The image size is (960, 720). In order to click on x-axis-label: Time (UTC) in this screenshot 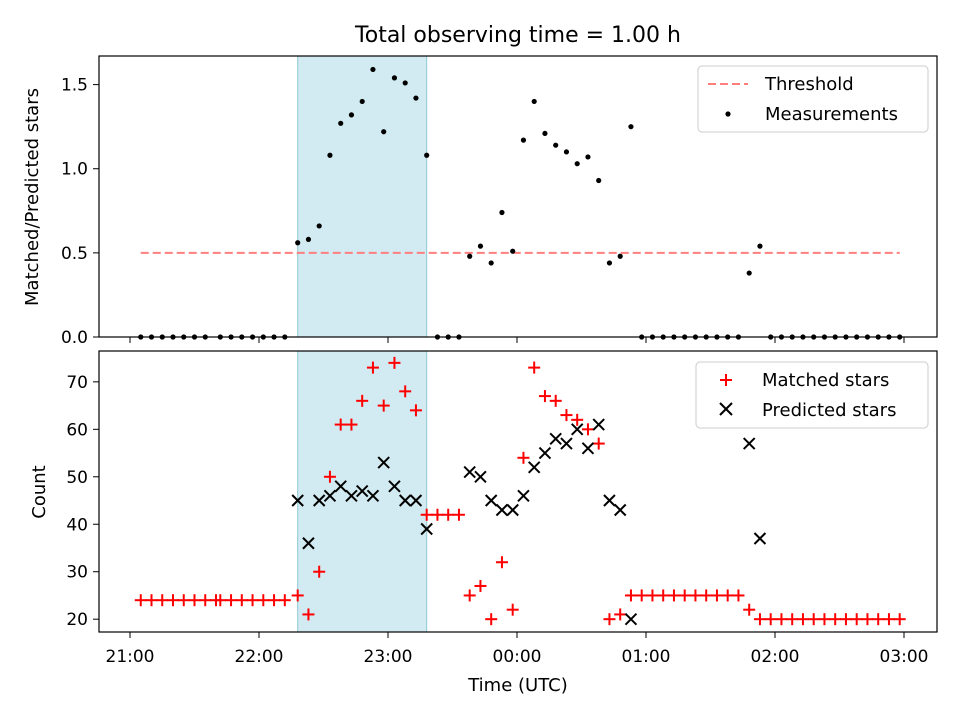, I will do `click(517, 685)`.